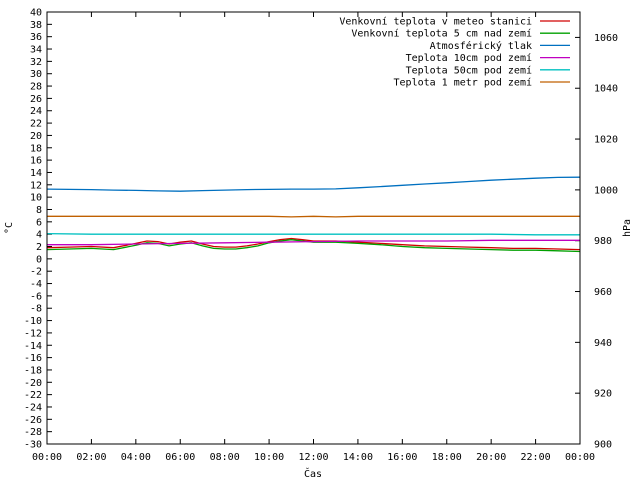 This screenshot has height=485, width=640. Describe the element at coordinates (603, 343) in the screenshot. I see `y-right-tick-label: 940` at that location.